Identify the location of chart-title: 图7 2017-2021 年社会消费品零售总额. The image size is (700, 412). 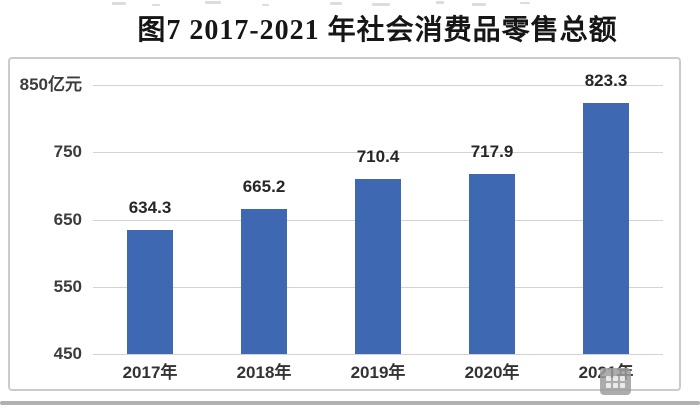
(377, 30).